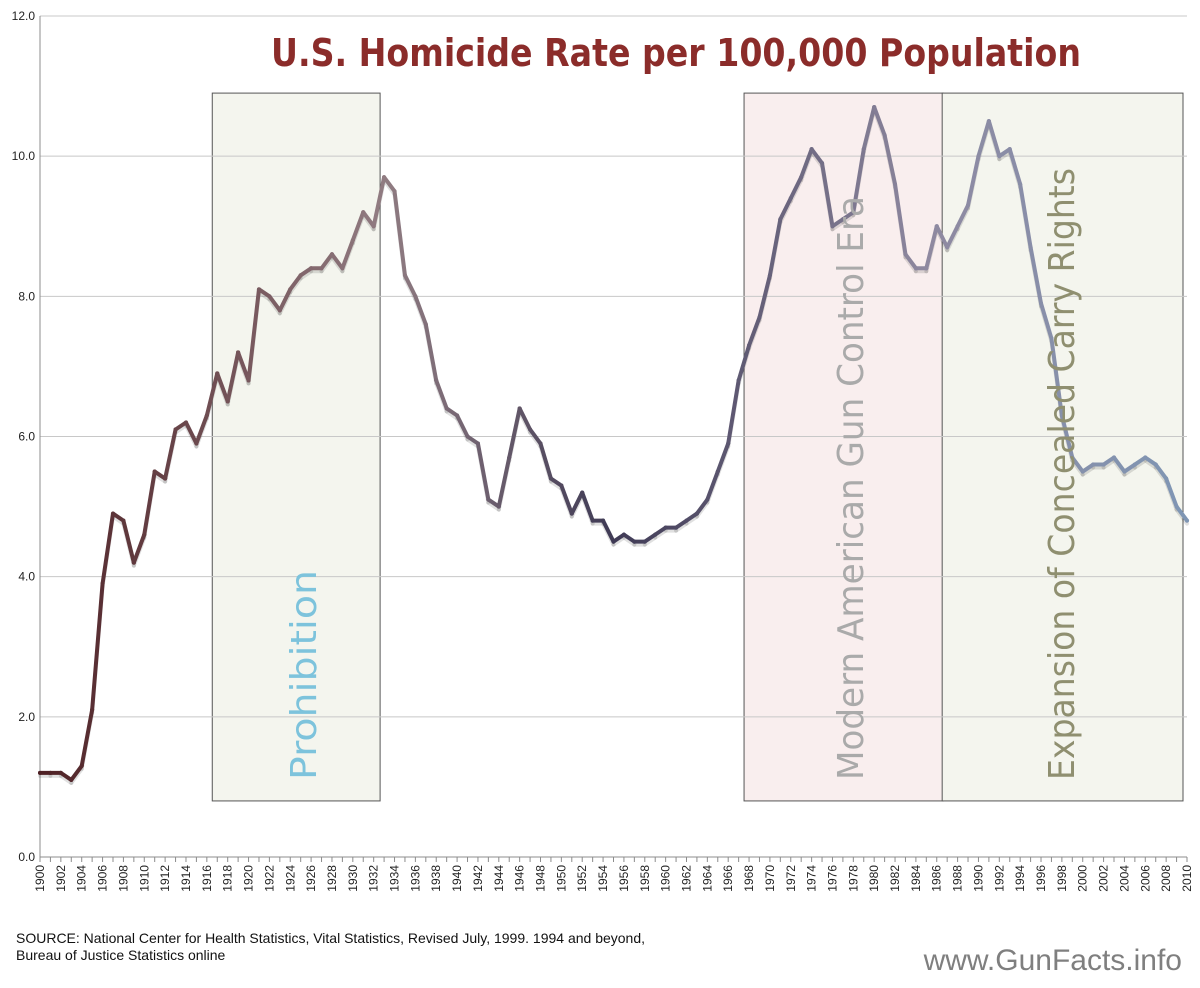  I want to click on x-tick-label: 1904, so click(82, 878).